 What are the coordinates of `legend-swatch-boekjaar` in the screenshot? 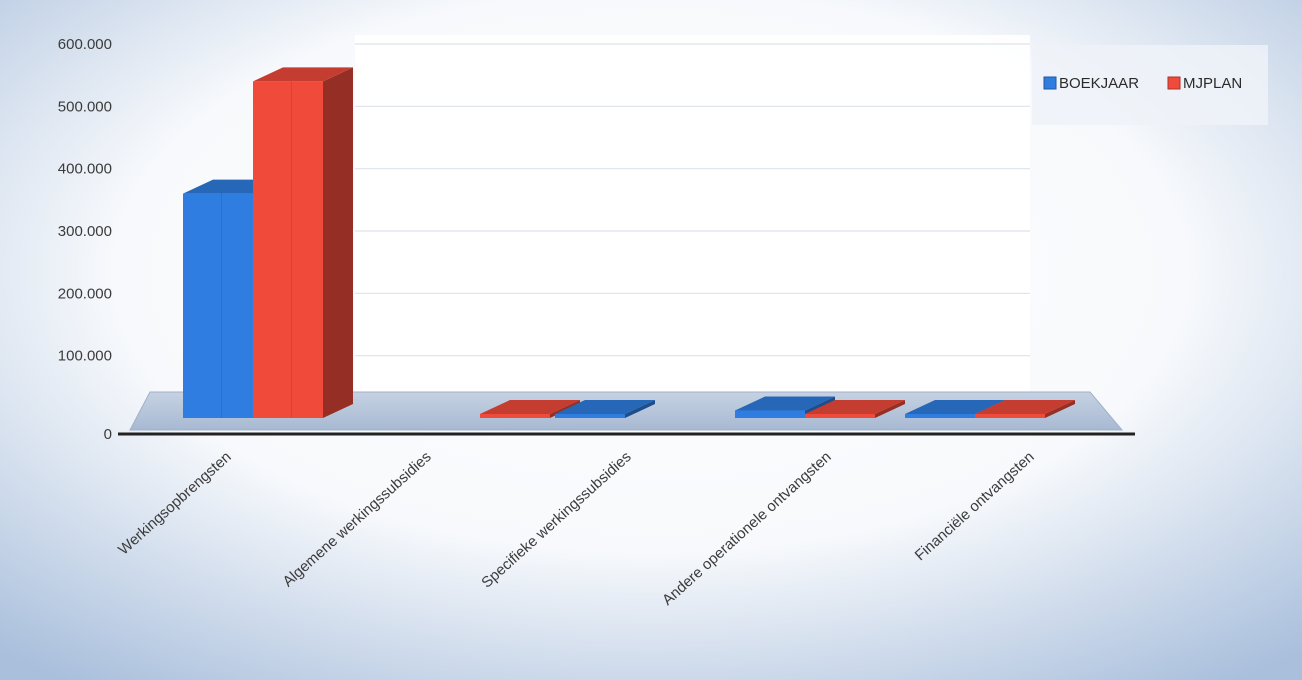 It's located at (1050, 83).